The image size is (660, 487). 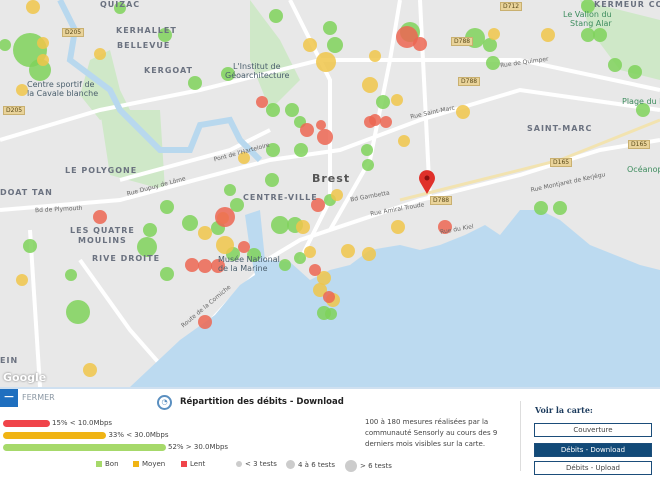 What do you see at coordinates (38, 397) in the screenshot?
I see `close-label: FERMER` at bounding box center [38, 397].